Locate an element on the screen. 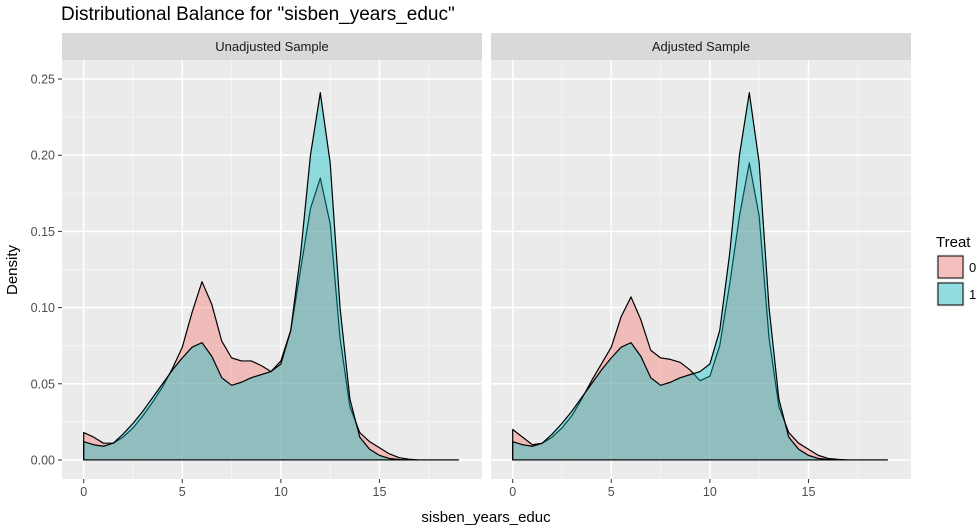 Image resolution: width=980 pixels, height=529 pixels. legend-title: Treat is located at coordinates (953, 242).